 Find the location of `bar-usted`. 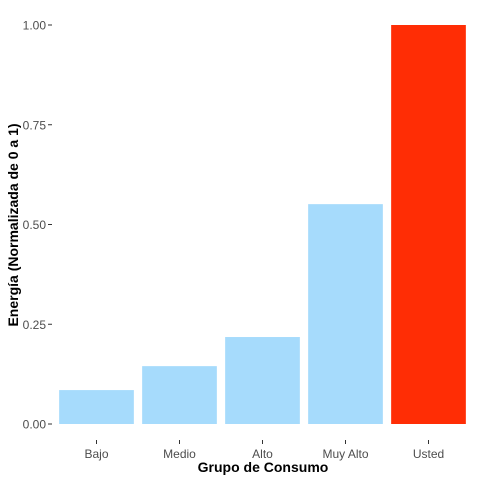

bar-usted is located at coordinates (428, 224).